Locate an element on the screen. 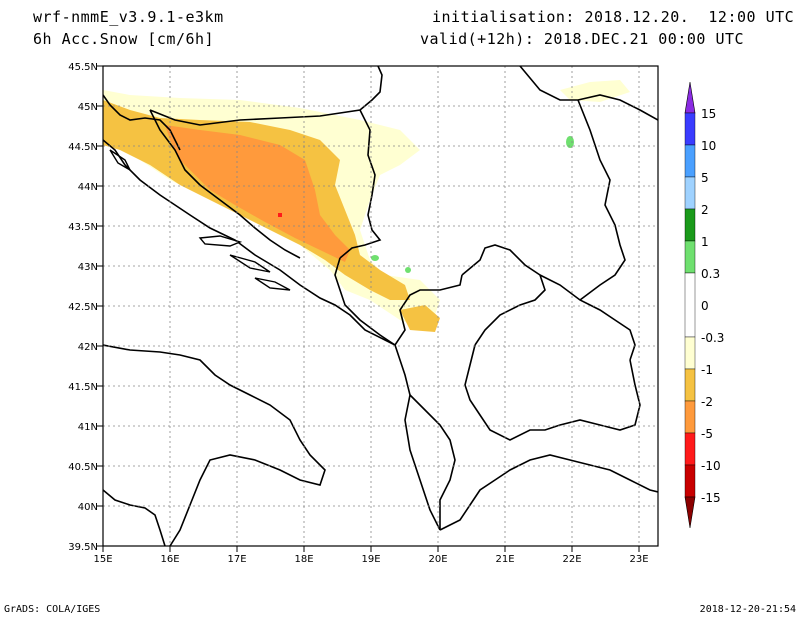  footer-credit: GrADS: COLA/IGES is located at coordinates (52, 609).